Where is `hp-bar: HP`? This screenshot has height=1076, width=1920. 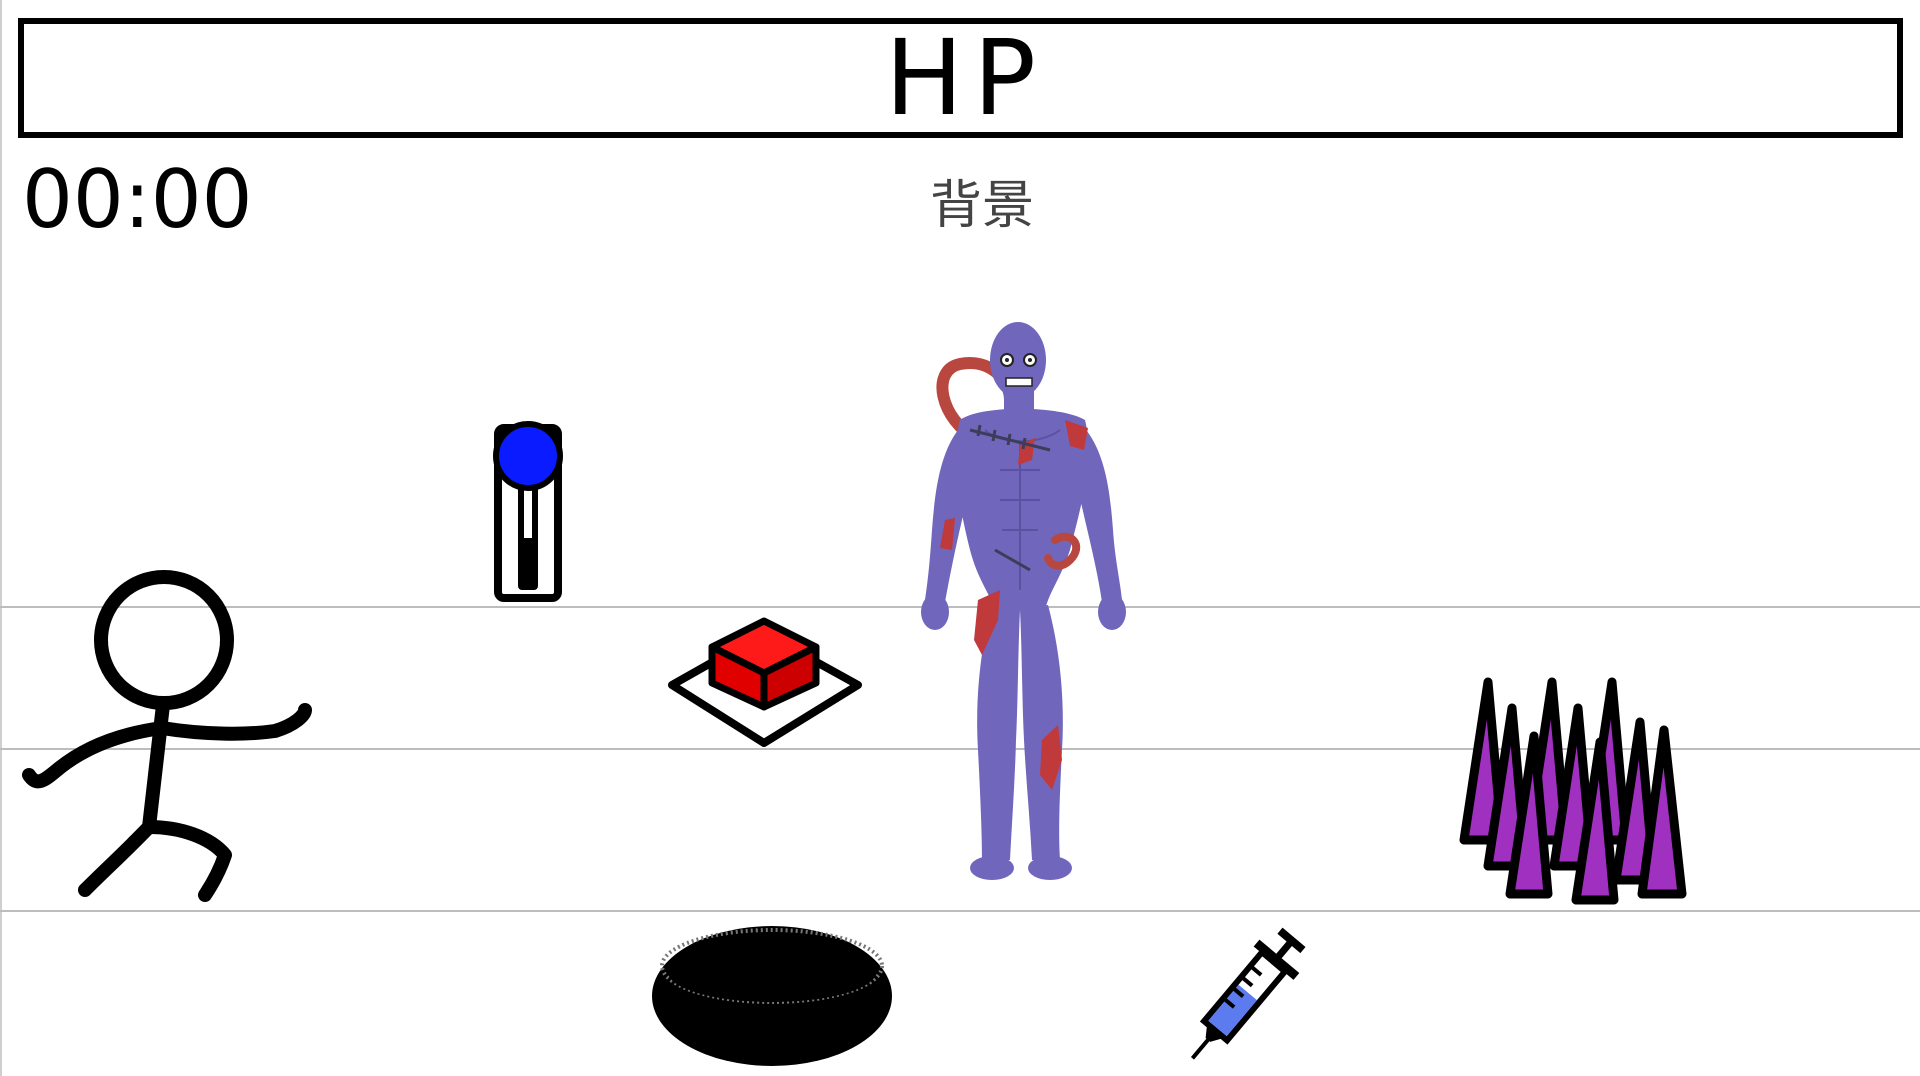
hp-bar: HP is located at coordinates (960, 78).